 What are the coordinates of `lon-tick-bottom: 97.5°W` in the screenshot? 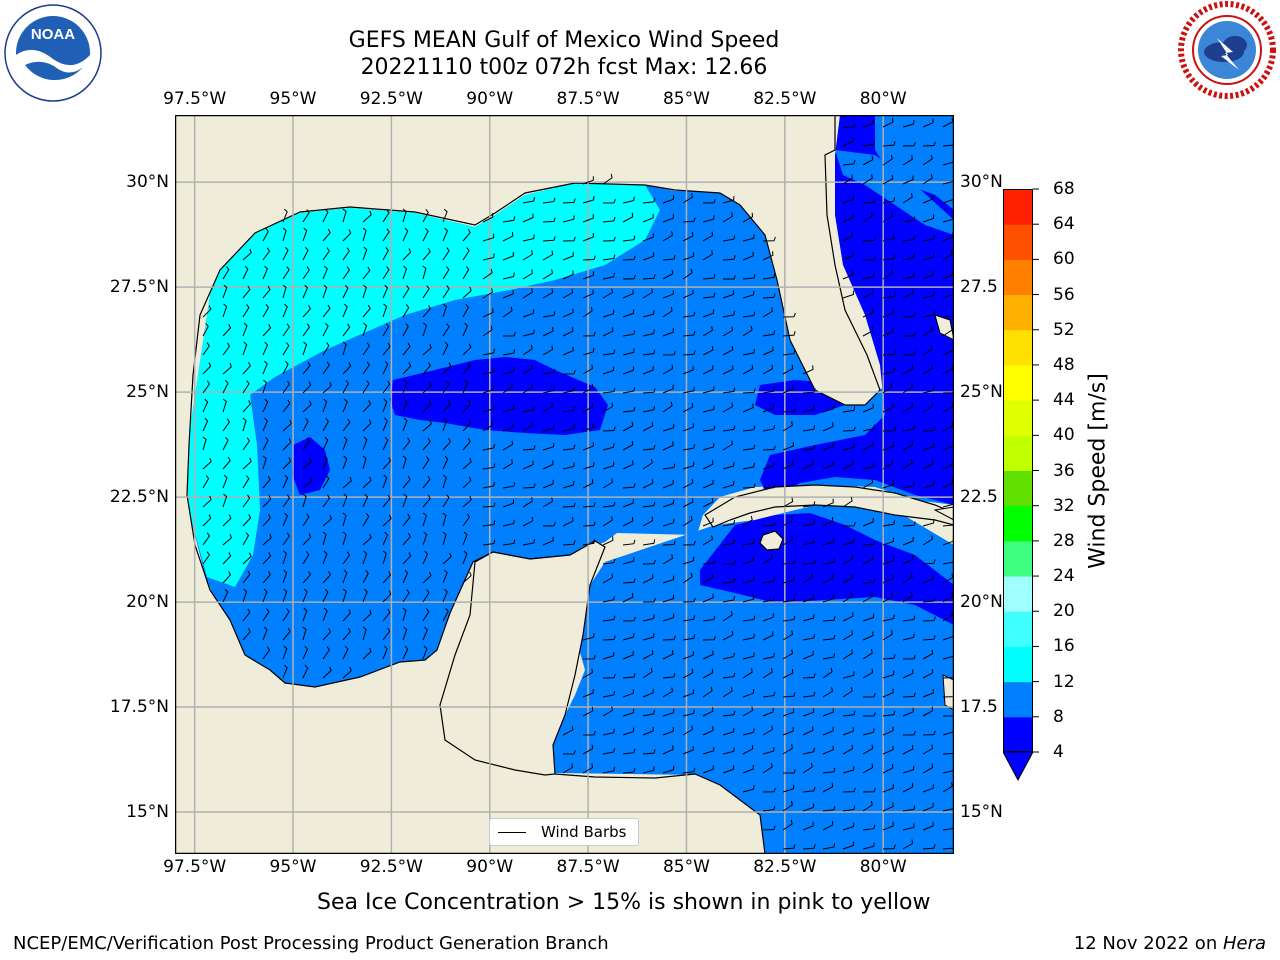 It's located at (195, 867).